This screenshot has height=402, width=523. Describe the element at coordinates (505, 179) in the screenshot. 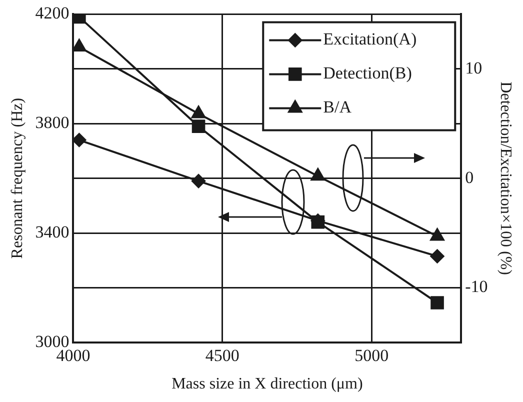

I see `y2-axis-title: Detection/Excitation×100 (%)` at that location.